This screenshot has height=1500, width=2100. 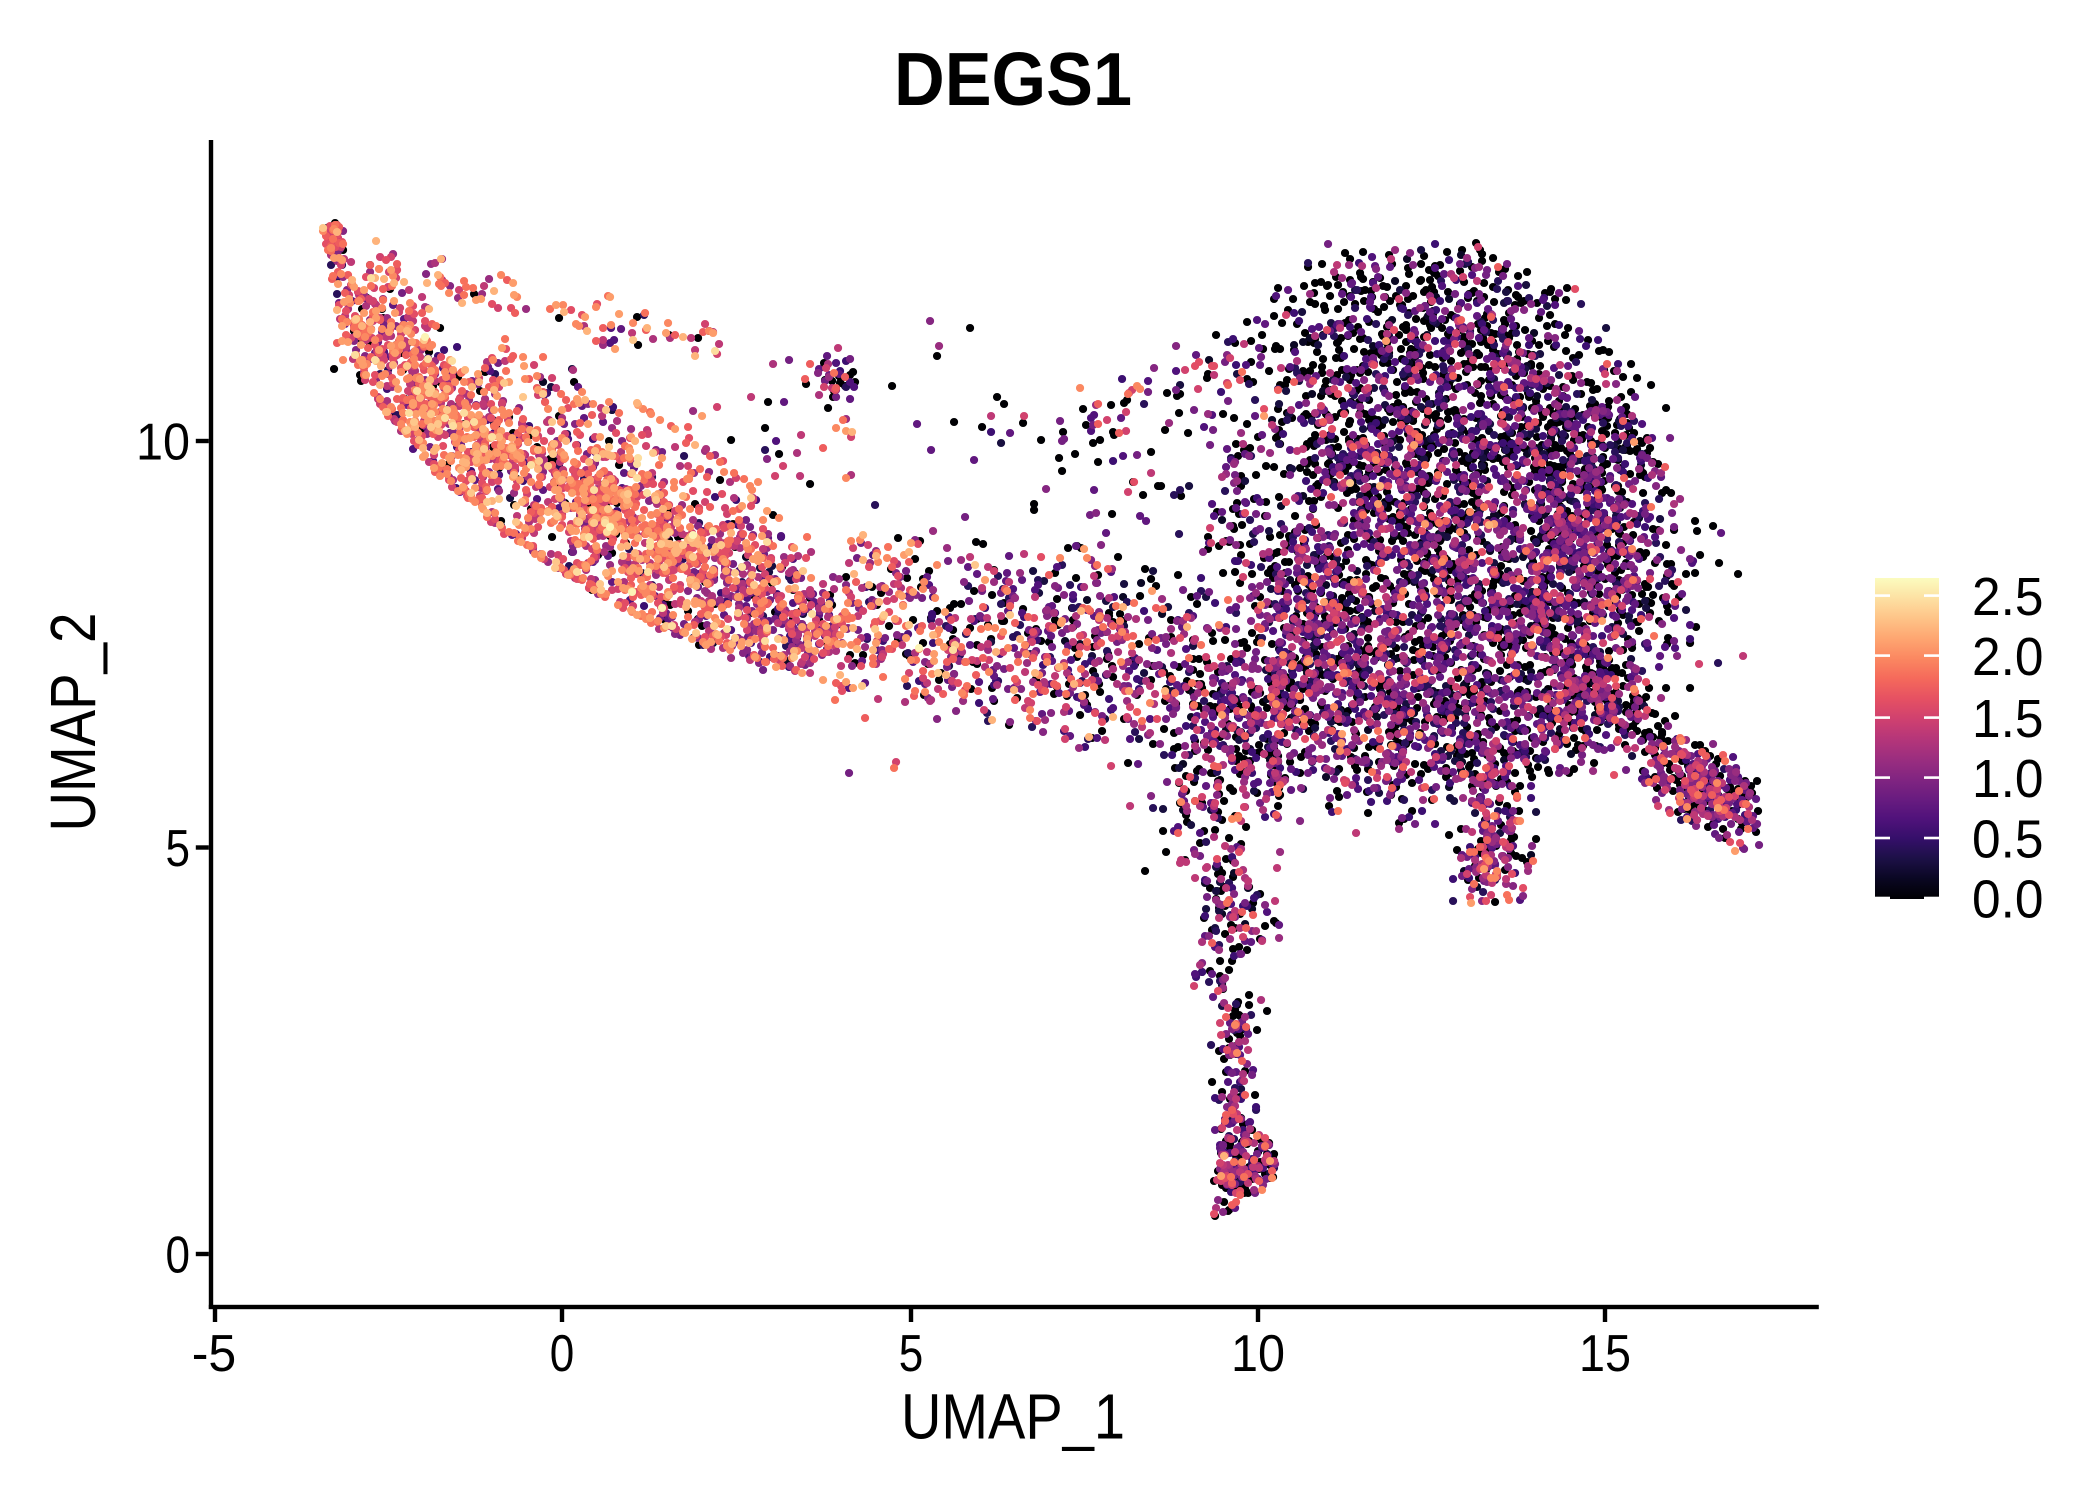 What do you see at coordinates (1605, 1354) in the screenshot?
I see `svg-text: 15` at bounding box center [1605, 1354].